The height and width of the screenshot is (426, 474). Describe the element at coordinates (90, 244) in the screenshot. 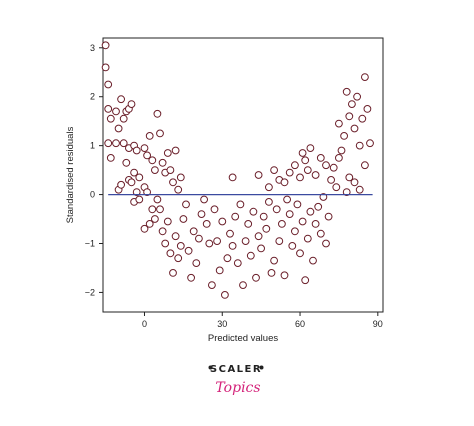

I see `y-tick-label: −1` at that location.